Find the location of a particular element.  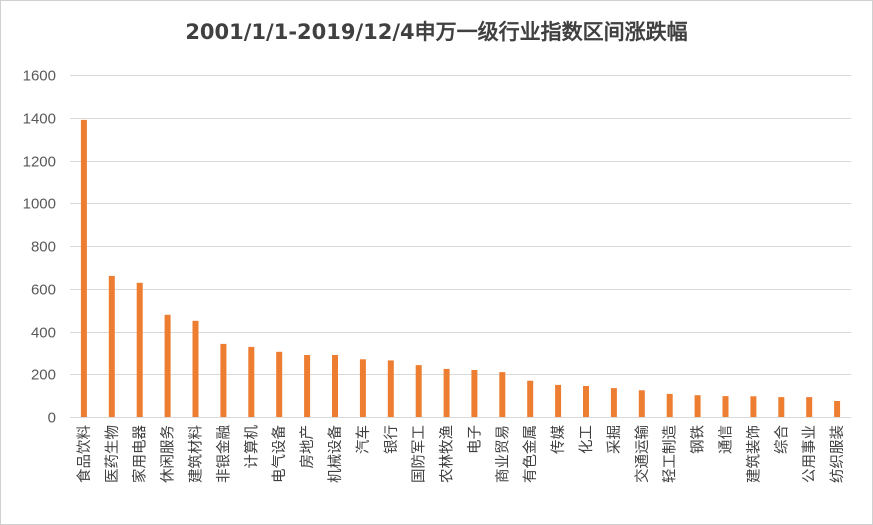

x-tick-label: 食品饮料 is located at coordinates (84, 454).